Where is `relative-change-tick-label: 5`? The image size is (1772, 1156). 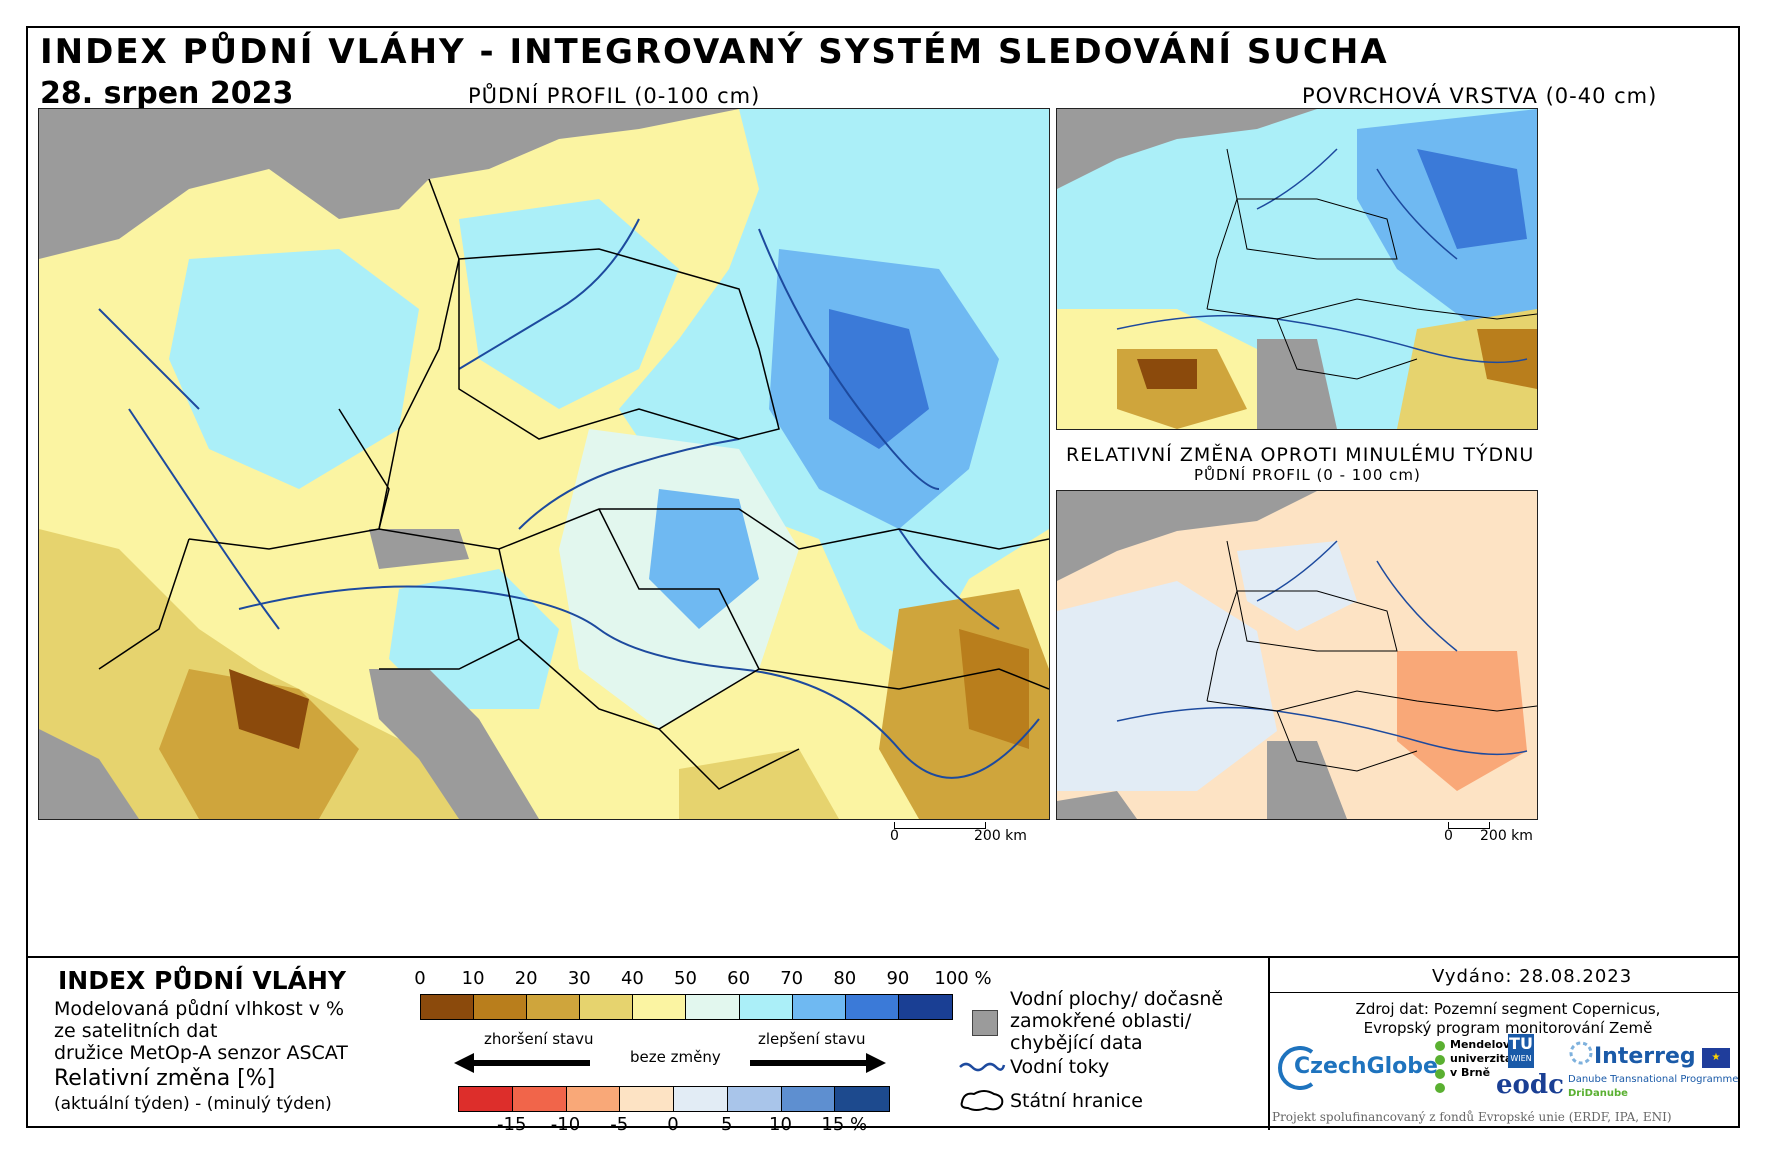
relative-change-tick-label: 5 is located at coordinates (727, 1124).